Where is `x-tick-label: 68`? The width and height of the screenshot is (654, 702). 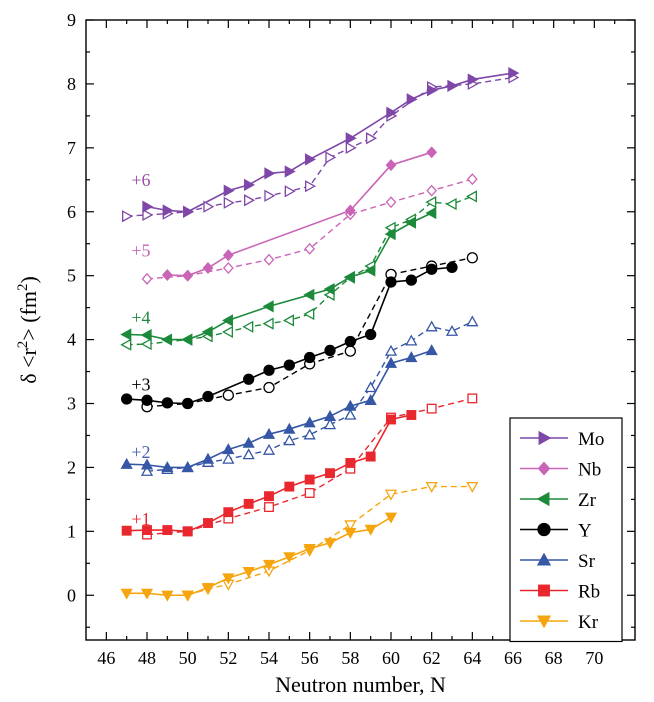
x-tick-label: 68 is located at coordinates (554, 658).